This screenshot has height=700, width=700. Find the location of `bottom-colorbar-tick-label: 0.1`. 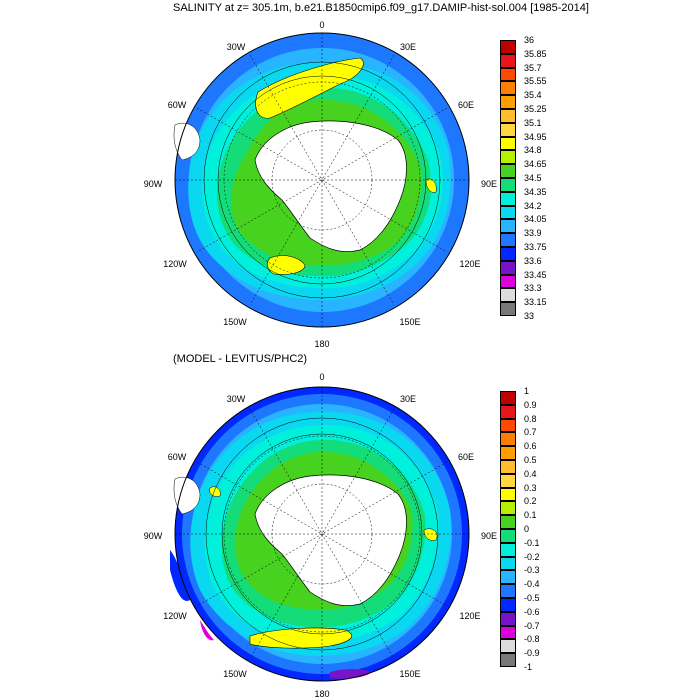

bottom-colorbar-tick-label: 0.1 is located at coordinates (530, 515).